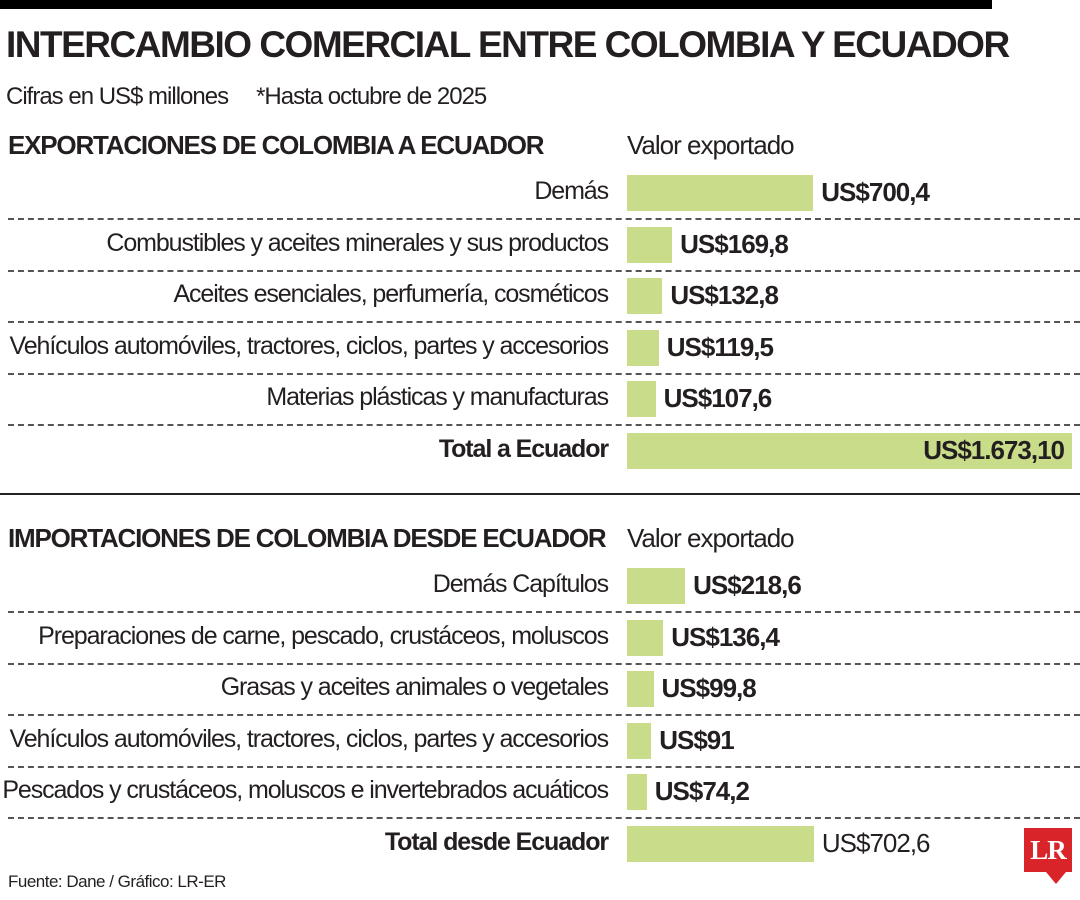  What do you see at coordinates (876, 842) in the screenshot?
I see `import-value-label: US$702,6` at bounding box center [876, 842].